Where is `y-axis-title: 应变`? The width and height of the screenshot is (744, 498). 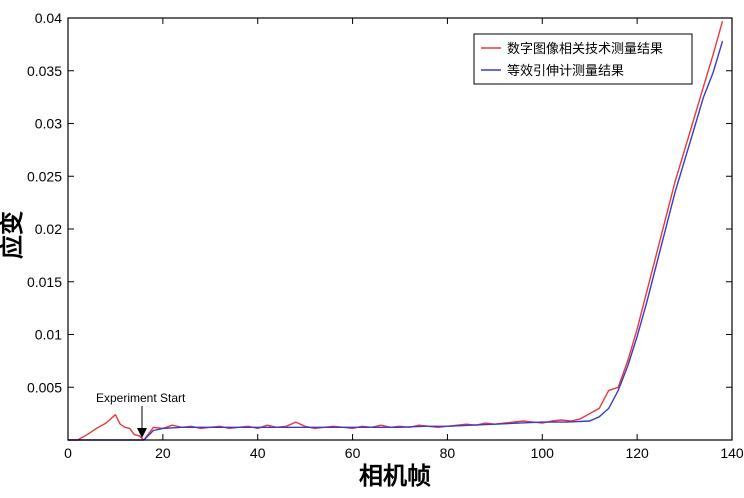
y-axis-title: 应变 is located at coordinates (13, 235).